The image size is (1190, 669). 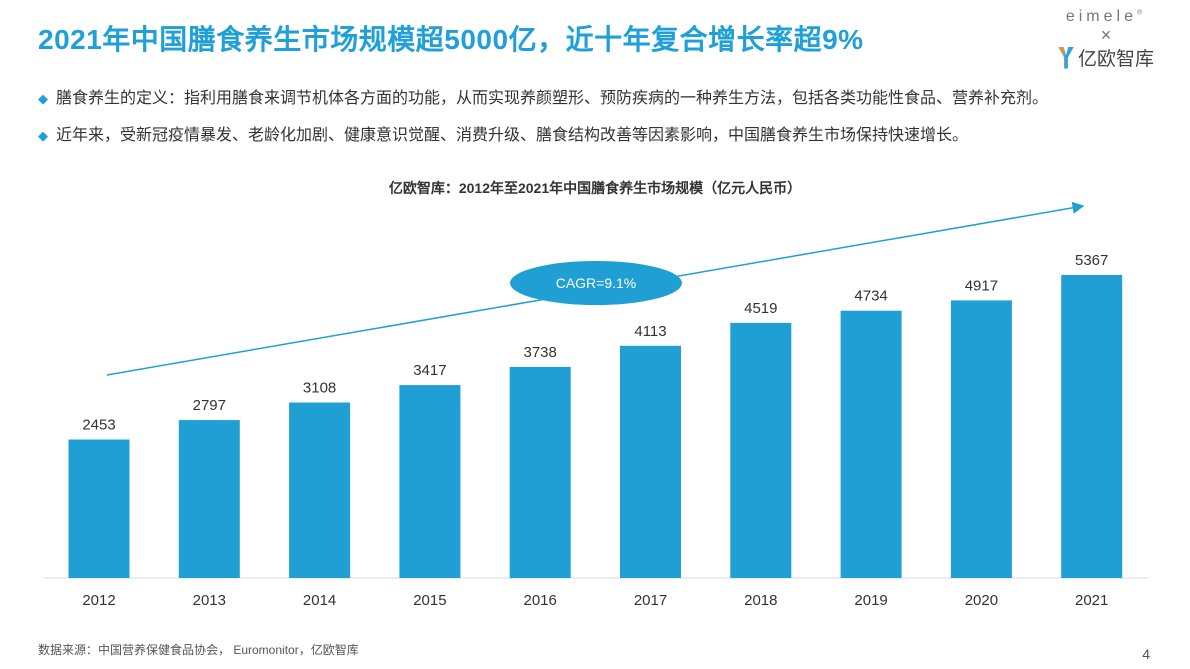 What do you see at coordinates (870, 296) in the screenshot?
I see `data-label: 4734` at bounding box center [870, 296].